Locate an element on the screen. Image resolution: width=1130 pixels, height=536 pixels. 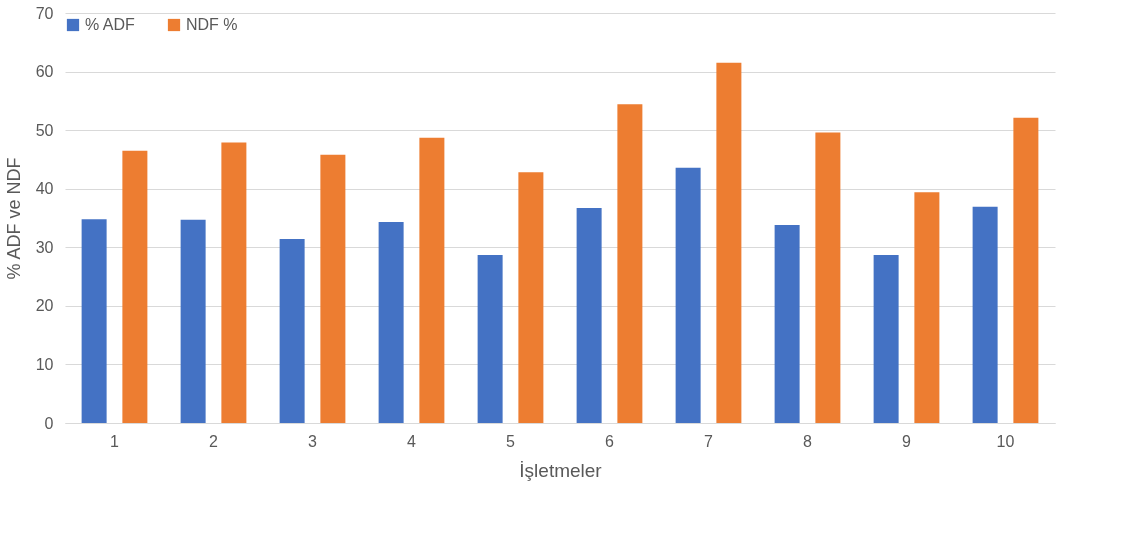
y-tick-label: 20 is located at coordinates (44, 306).